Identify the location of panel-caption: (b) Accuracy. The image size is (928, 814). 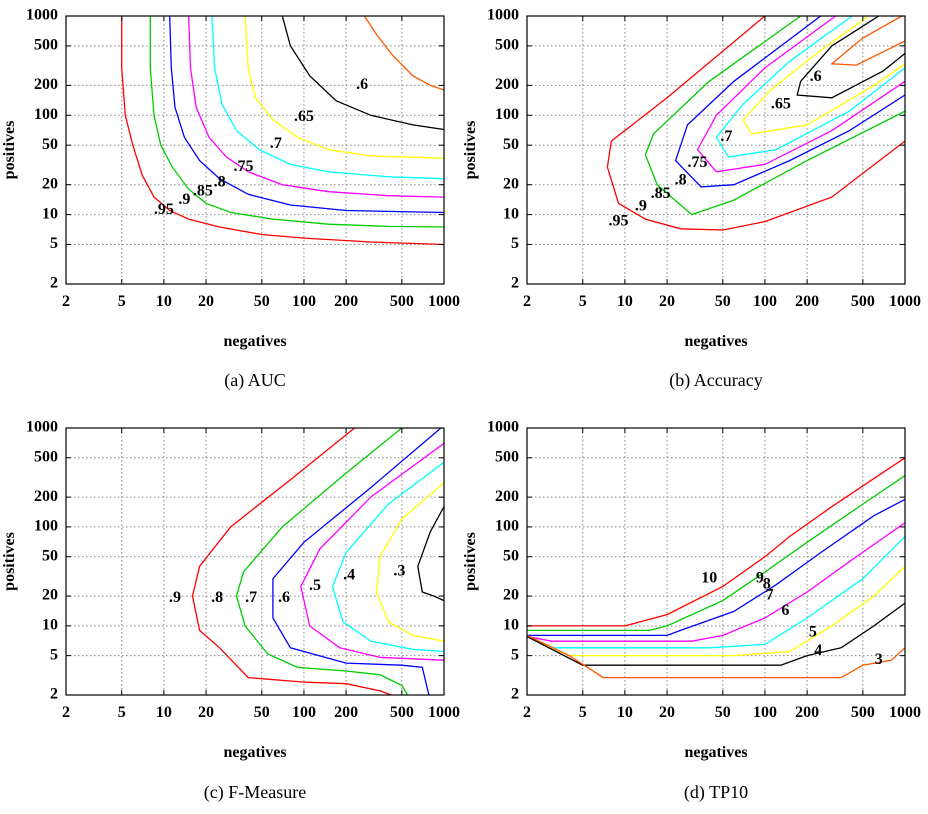
(715, 380).